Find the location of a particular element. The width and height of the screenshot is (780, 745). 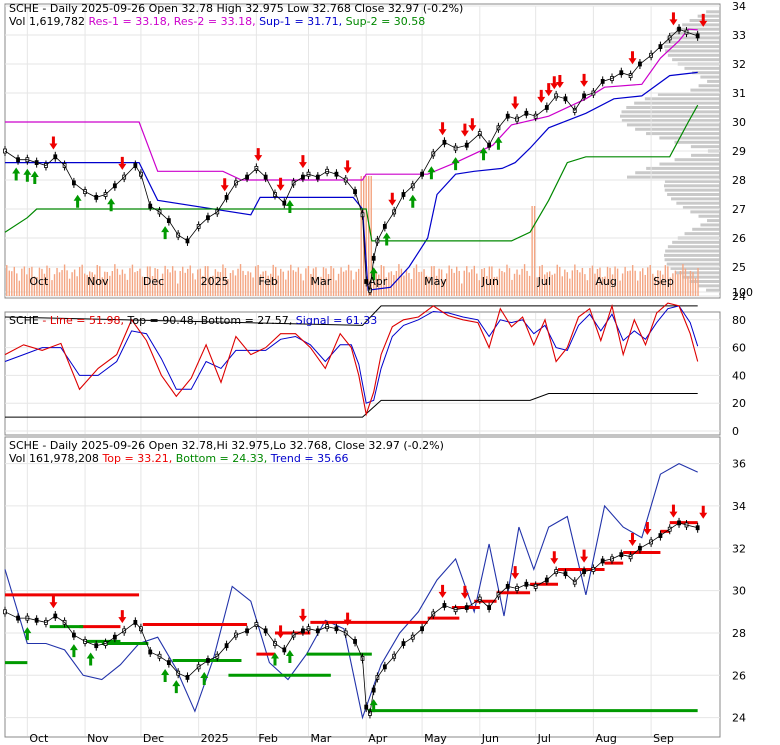

oscillator-signal-line is located at coordinates (351, 354).